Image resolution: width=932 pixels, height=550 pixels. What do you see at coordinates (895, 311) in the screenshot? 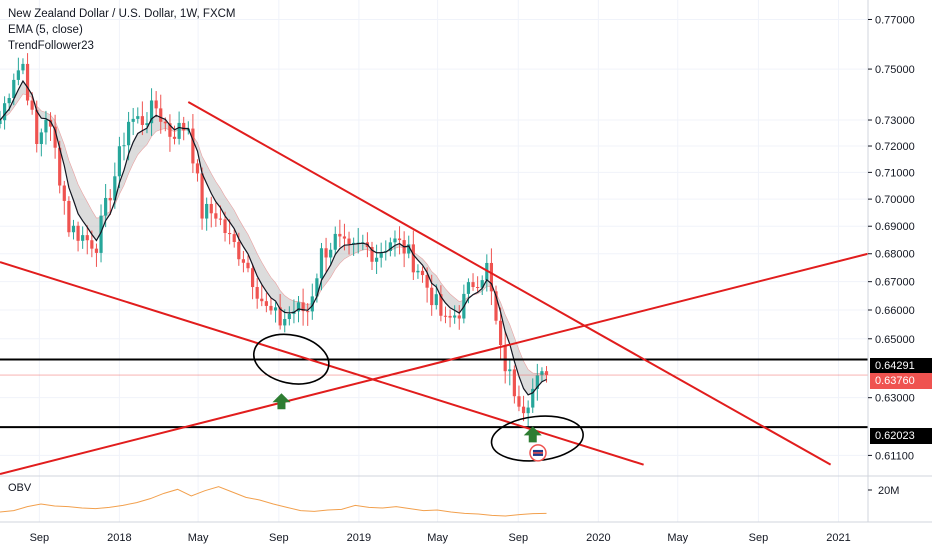
I see `price-tick-label: 0.66000` at bounding box center [895, 311].